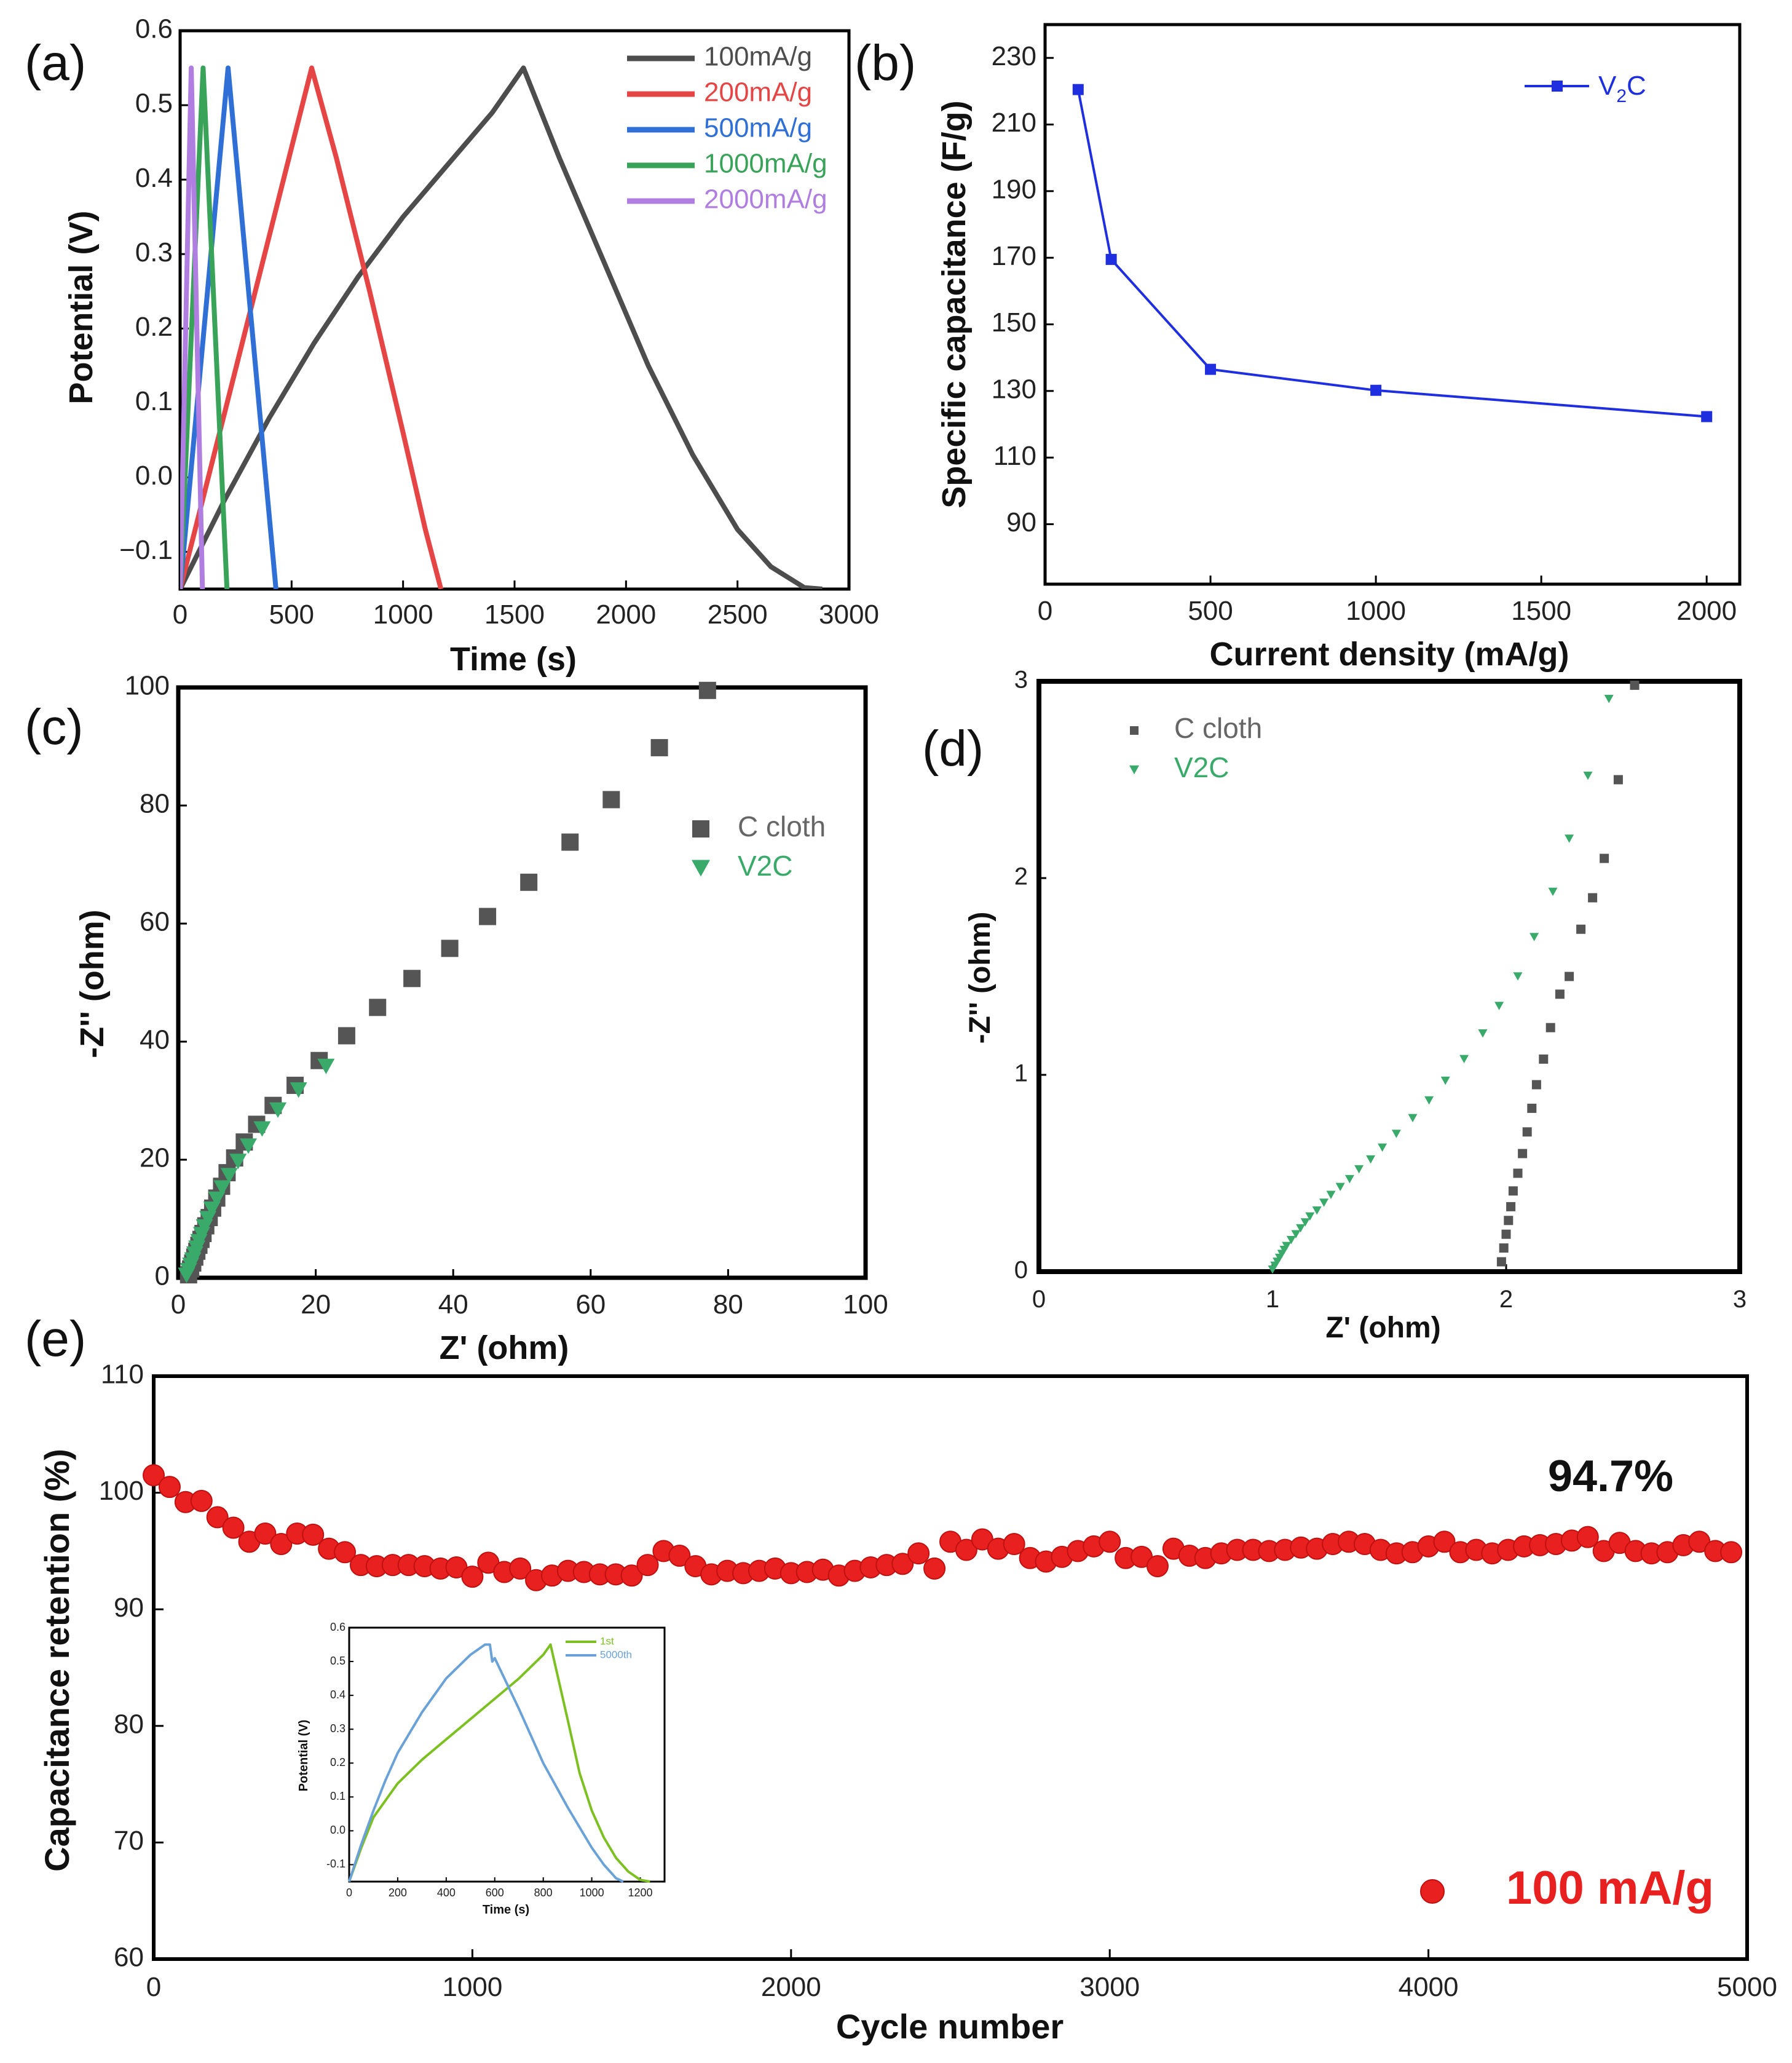 The width and height of the screenshot is (1792, 2063). What do you see at coordinates (1014, 389) in the screenshot?
I see `y-tick-label: 130` at bounding box center [1014, 389].